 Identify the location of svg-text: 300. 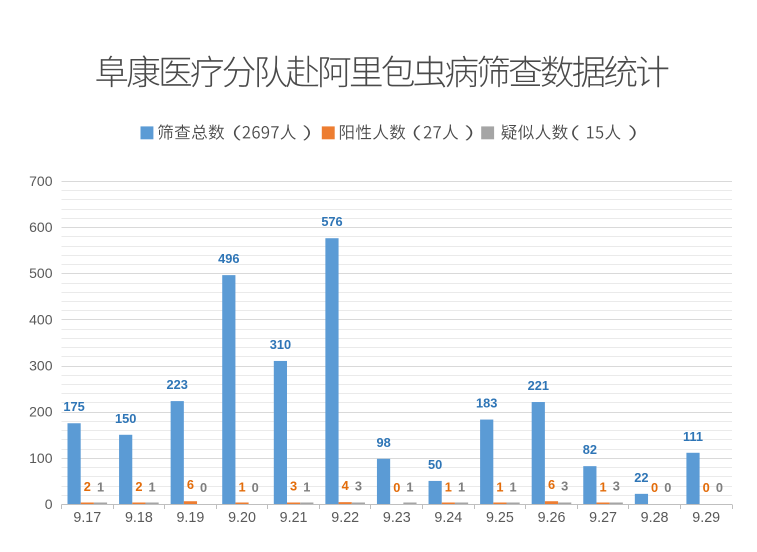
(41, 366).